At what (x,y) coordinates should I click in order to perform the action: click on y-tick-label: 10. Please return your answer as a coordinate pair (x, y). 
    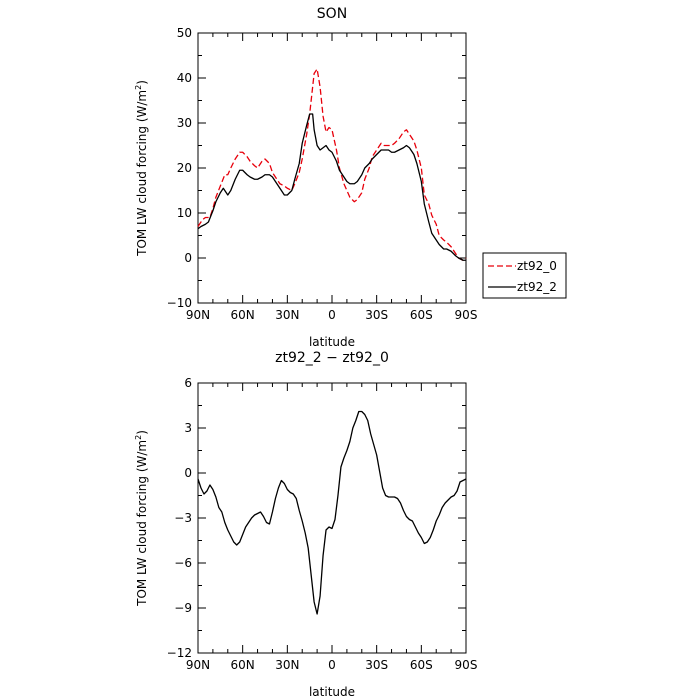
    Looking at the image, I should click on (184, 213).